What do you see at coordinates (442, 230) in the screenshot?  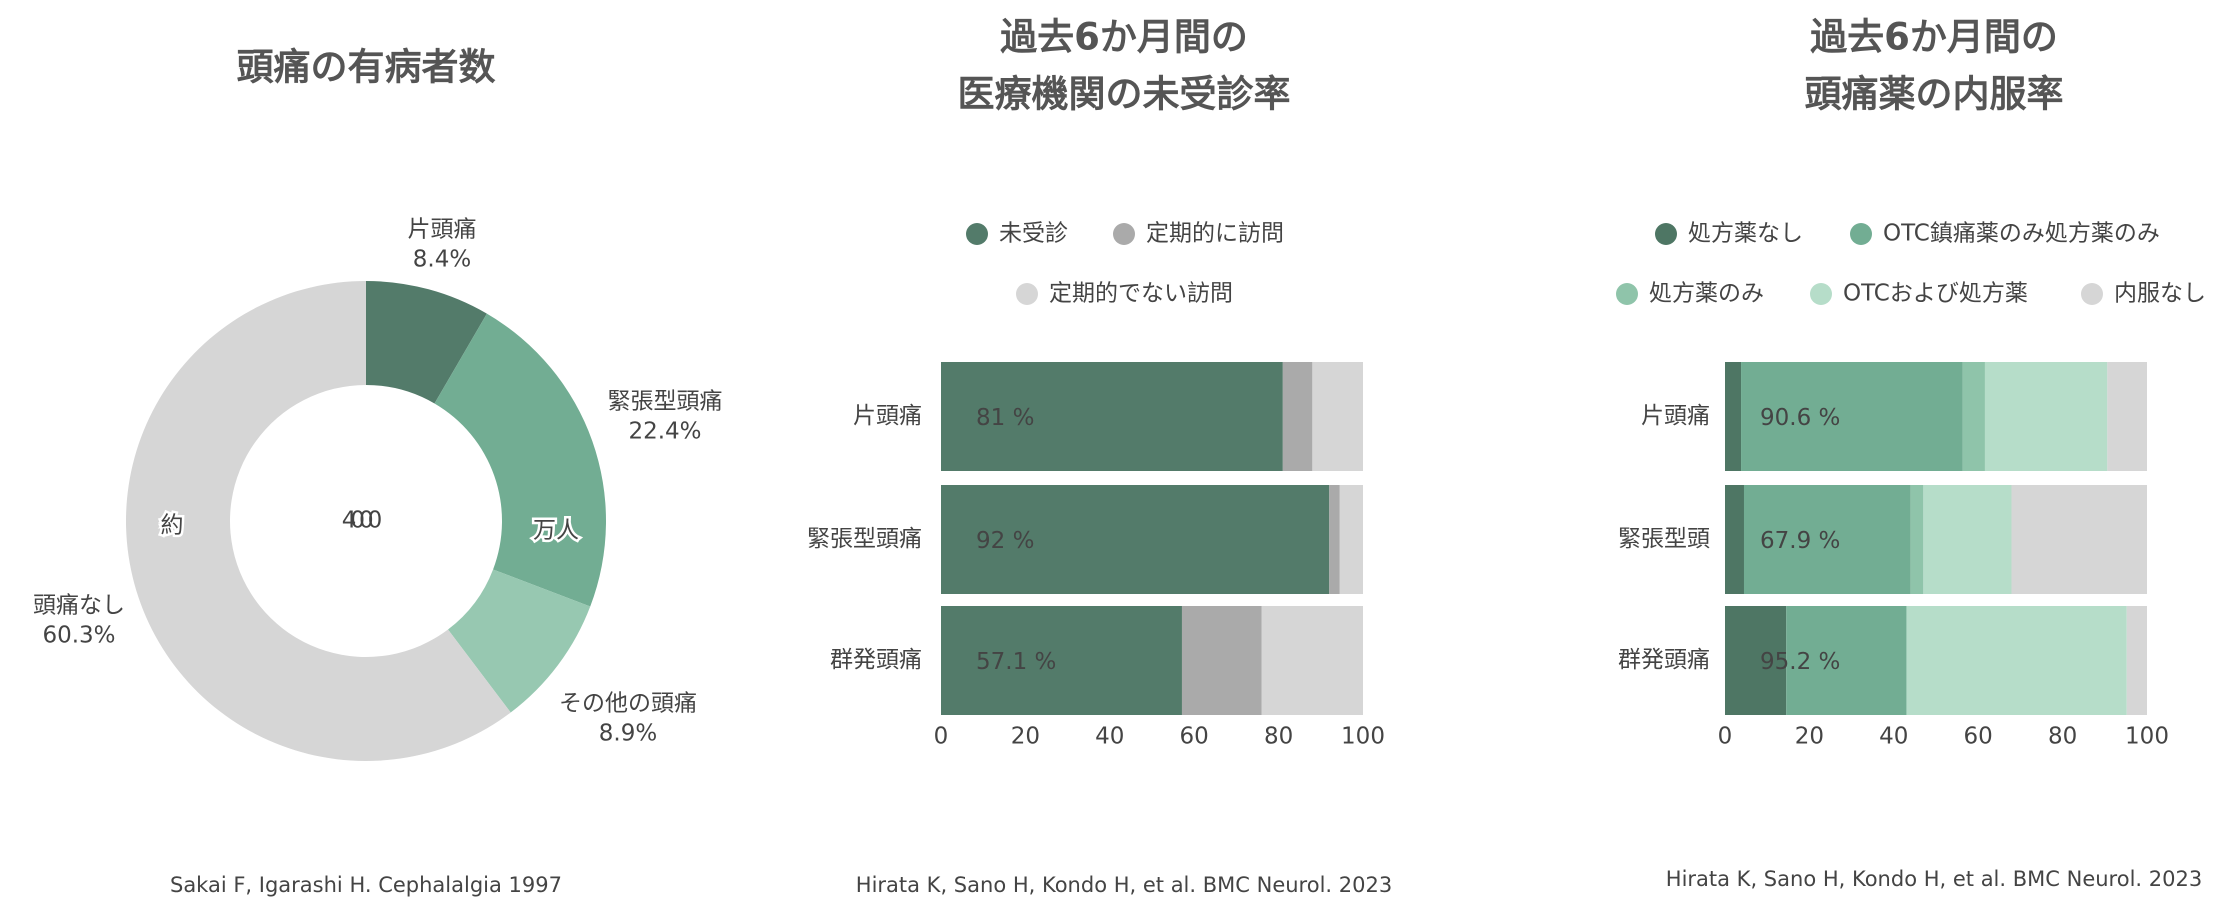 I see `slice-label: 片頭痛` at bounding box center [442, 230].